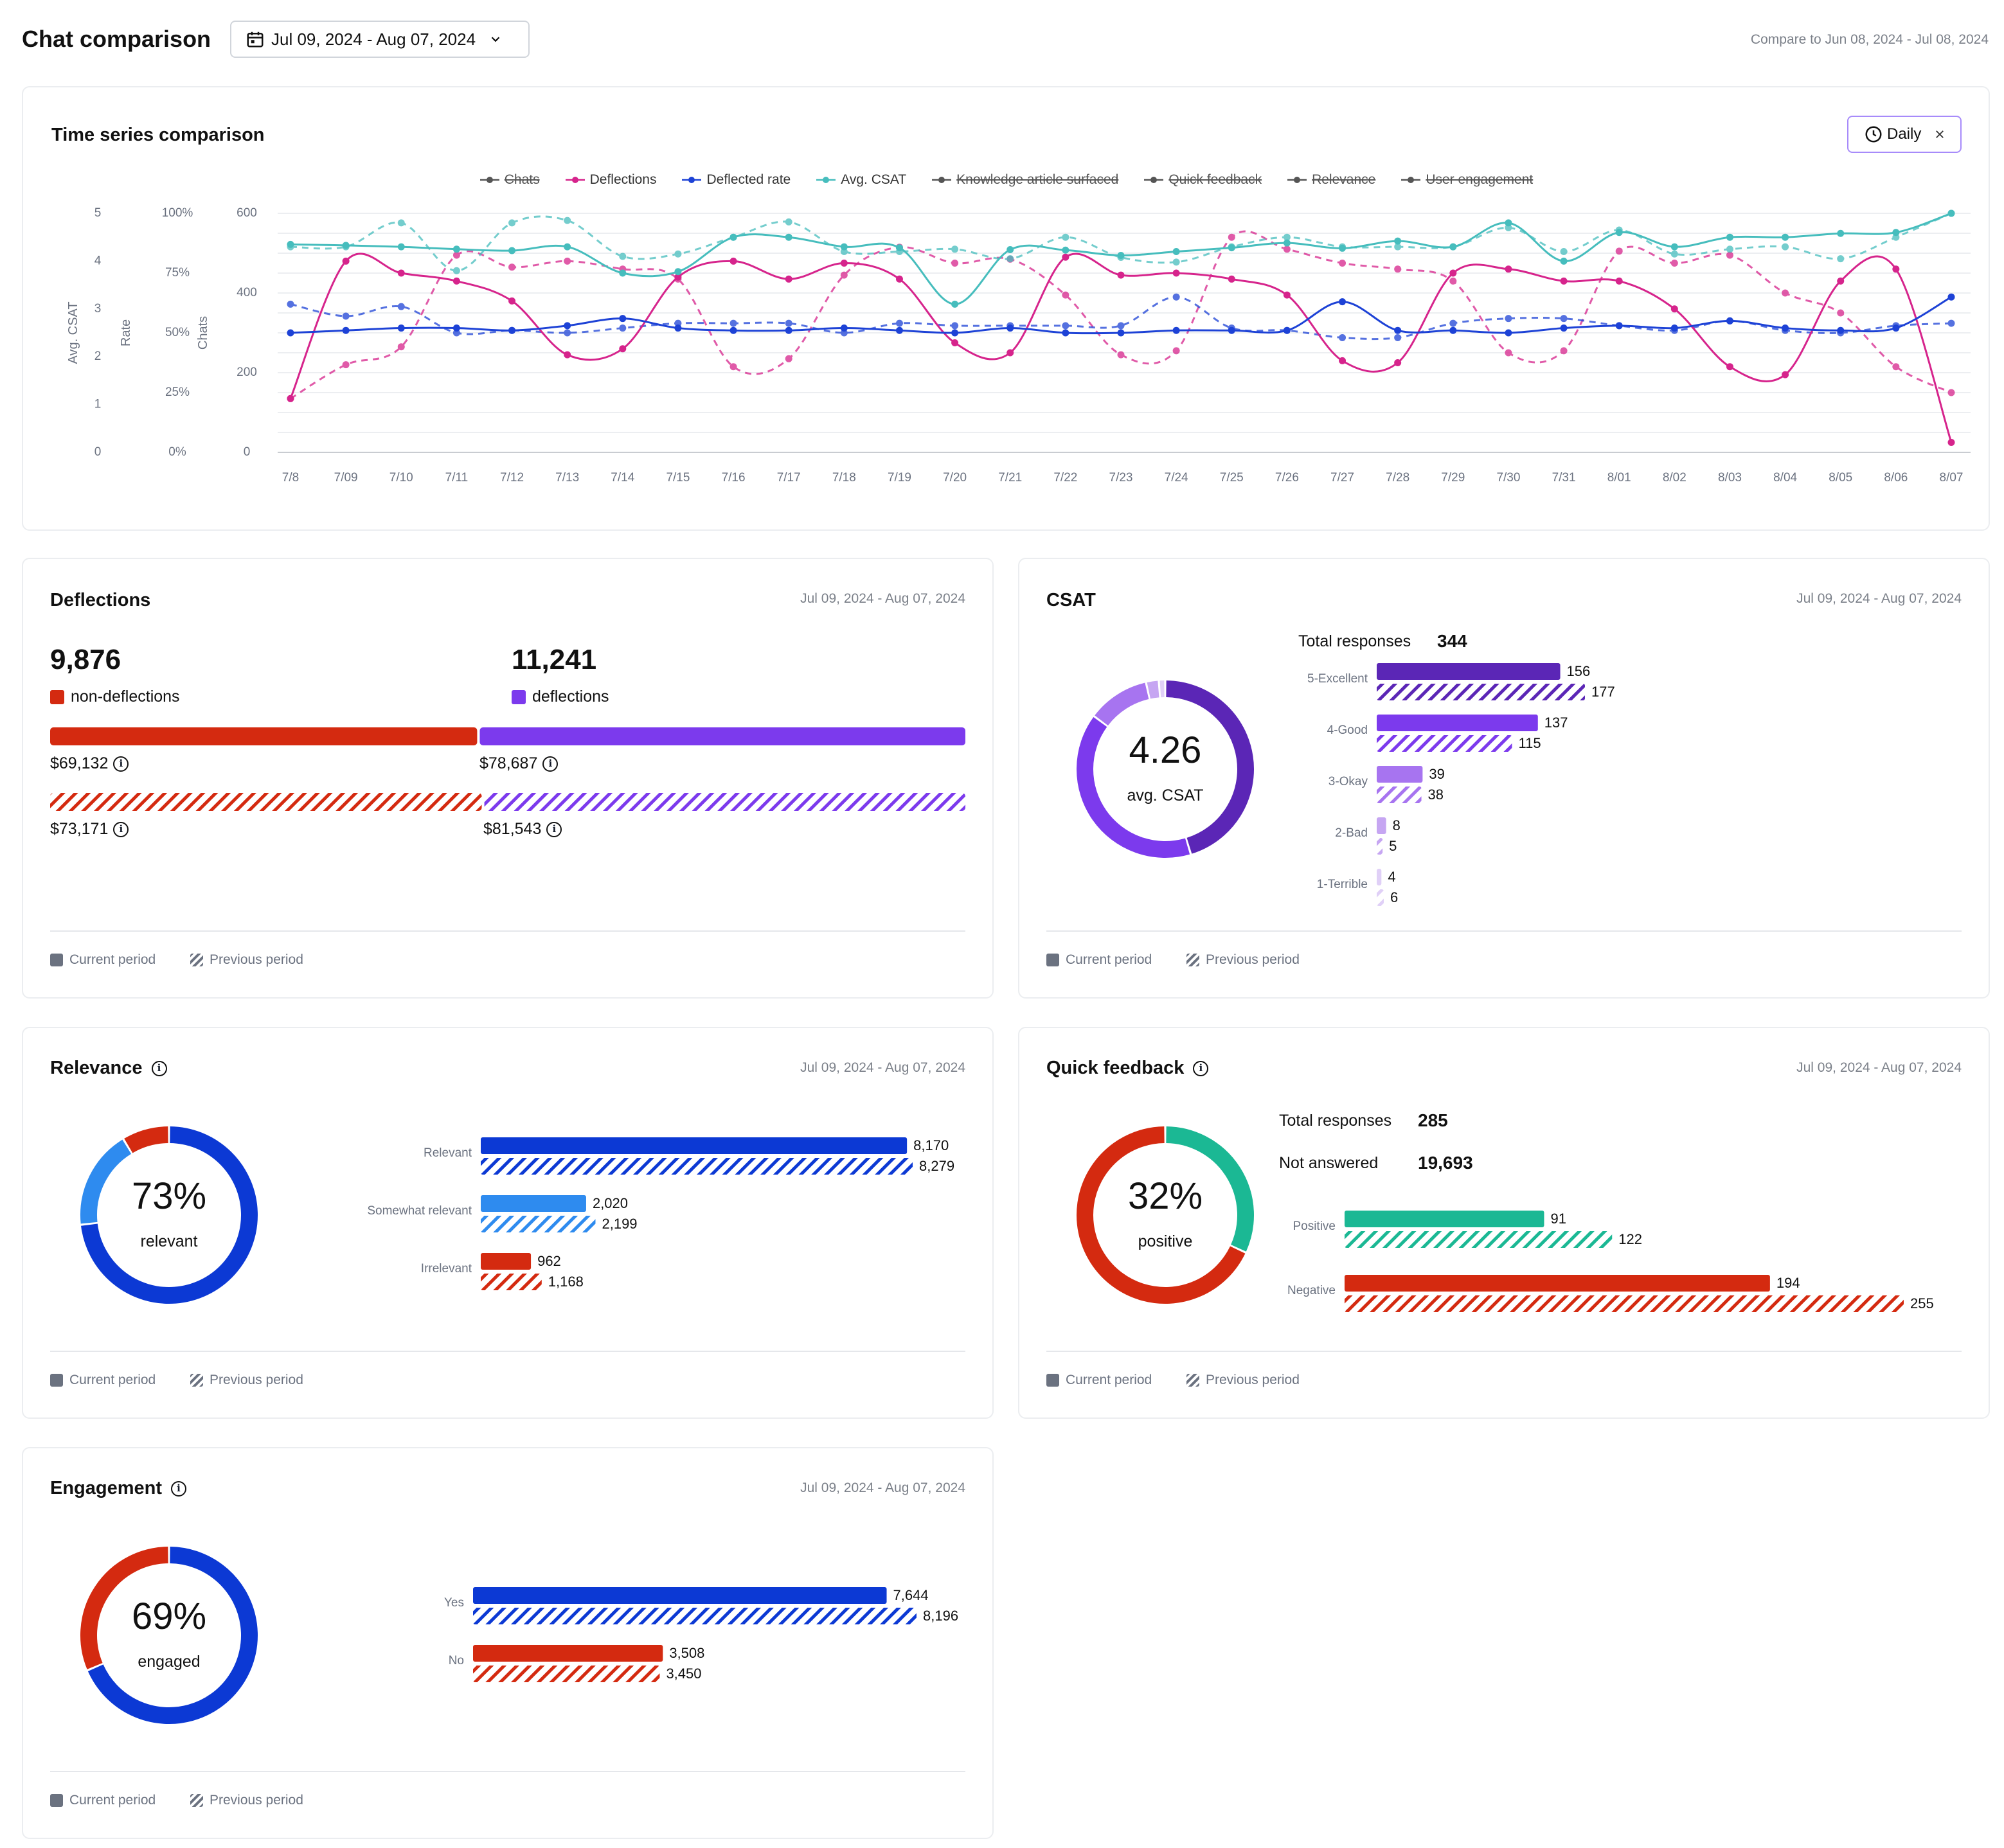 The width and height of the screenshot is (2004, 1848). I want to click on close-icon, so click(1940, 134).